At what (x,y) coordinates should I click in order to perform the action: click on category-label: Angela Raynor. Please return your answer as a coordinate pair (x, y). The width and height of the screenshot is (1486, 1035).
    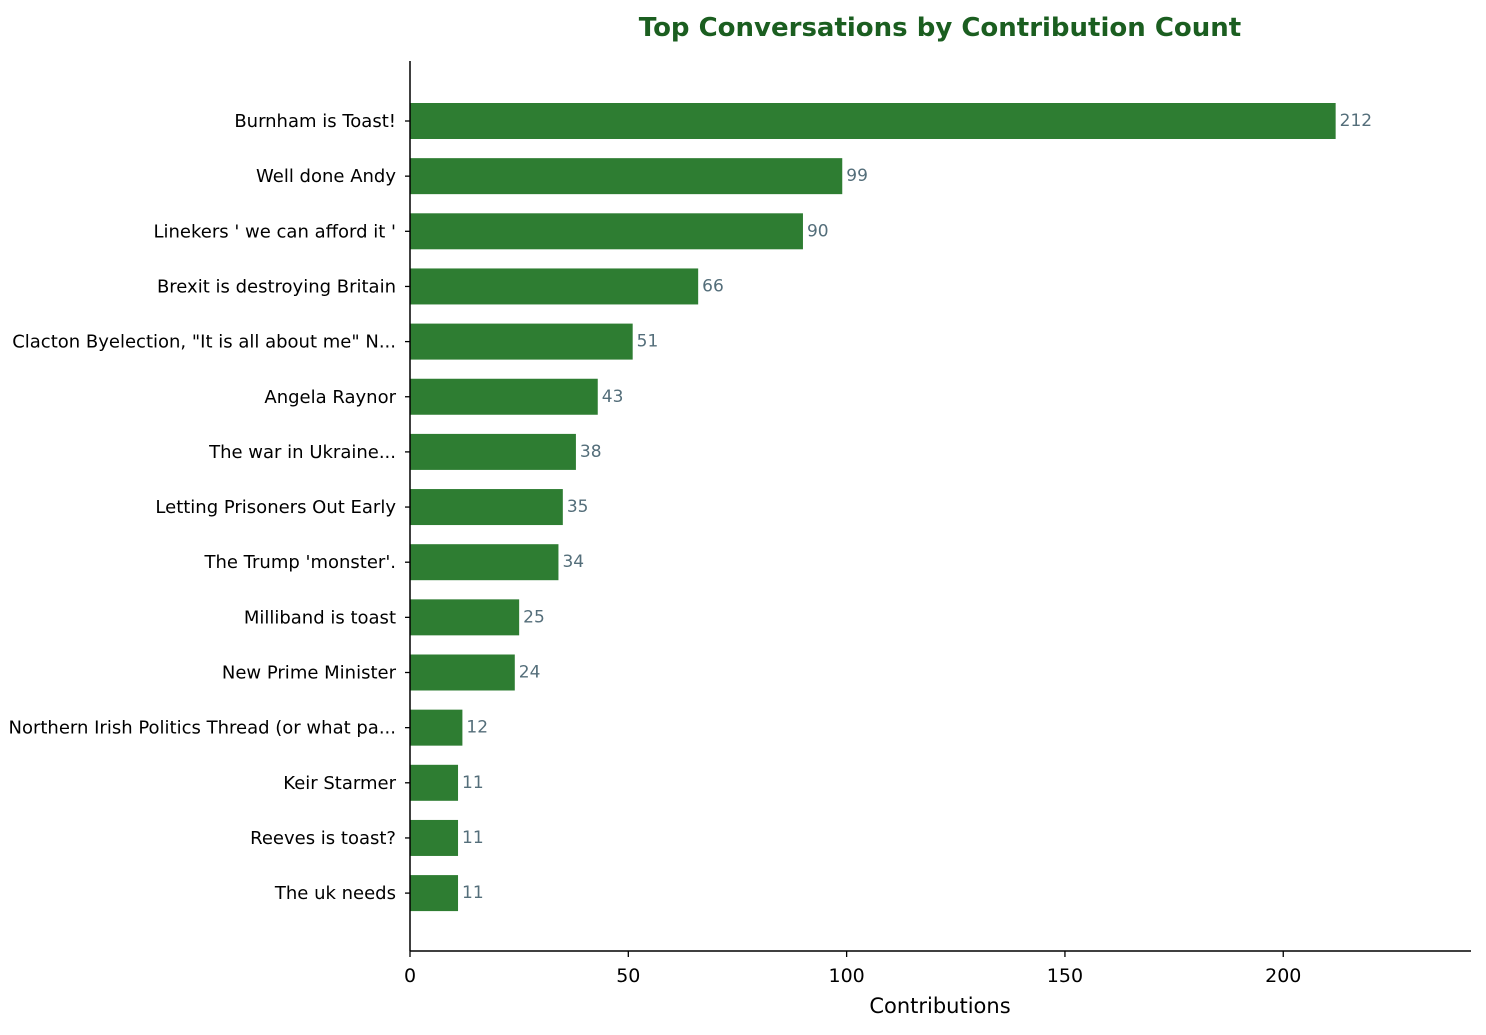
    Looking at the image, I should click on (330, 397).